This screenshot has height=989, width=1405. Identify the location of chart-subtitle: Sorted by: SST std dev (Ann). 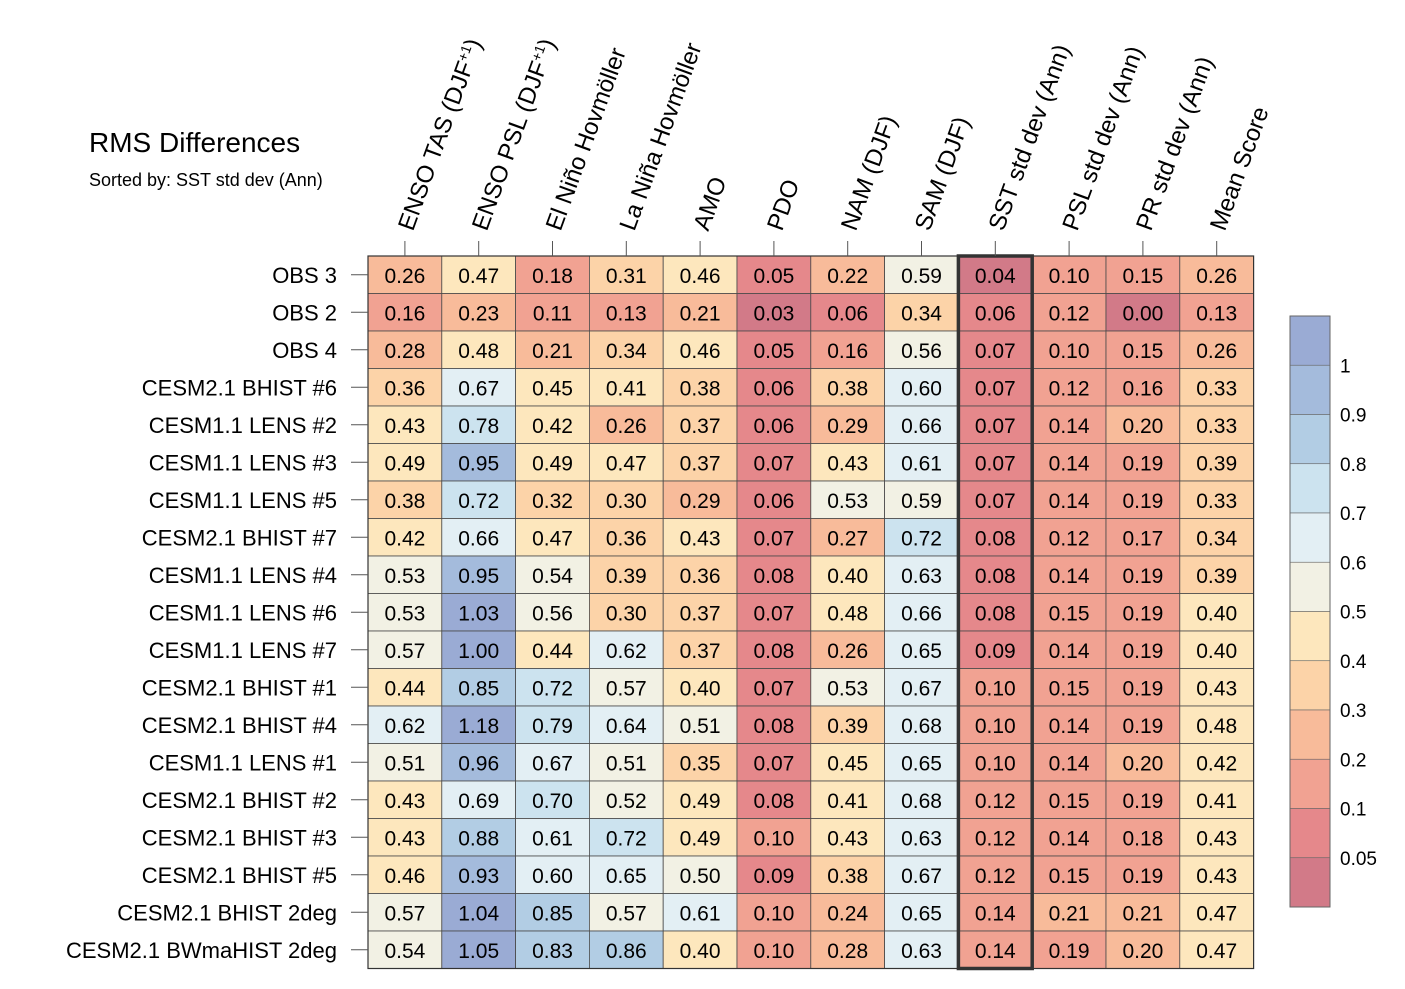
(206, 180).